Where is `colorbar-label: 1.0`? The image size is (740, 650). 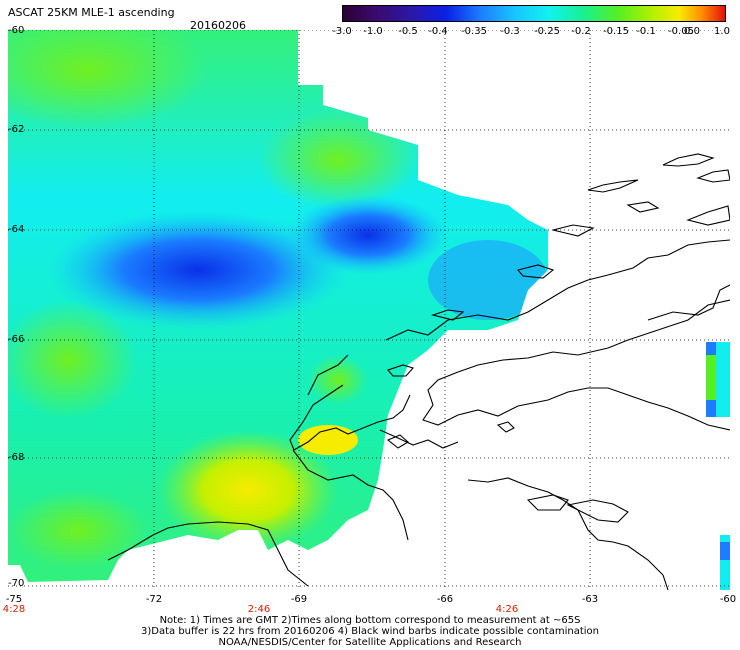
colorbar-label: 1.0 is located at coordinates (722, 31).